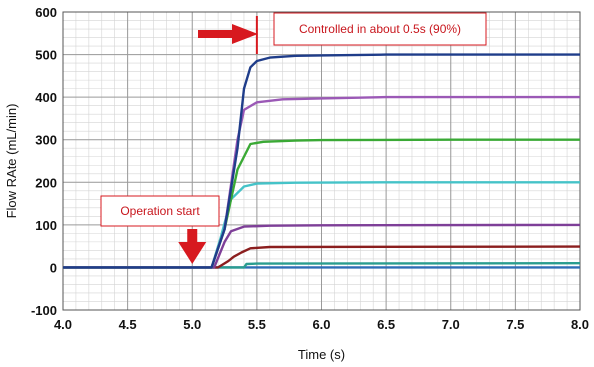  Describe the element at coordinates (63, 324) in the screenshot. I see `x-tick-label: 4.0` at that location.